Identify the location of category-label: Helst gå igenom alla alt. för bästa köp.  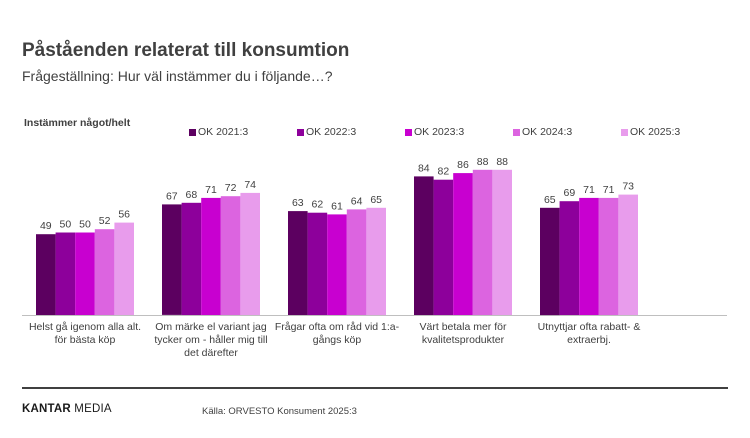
(85, 333).